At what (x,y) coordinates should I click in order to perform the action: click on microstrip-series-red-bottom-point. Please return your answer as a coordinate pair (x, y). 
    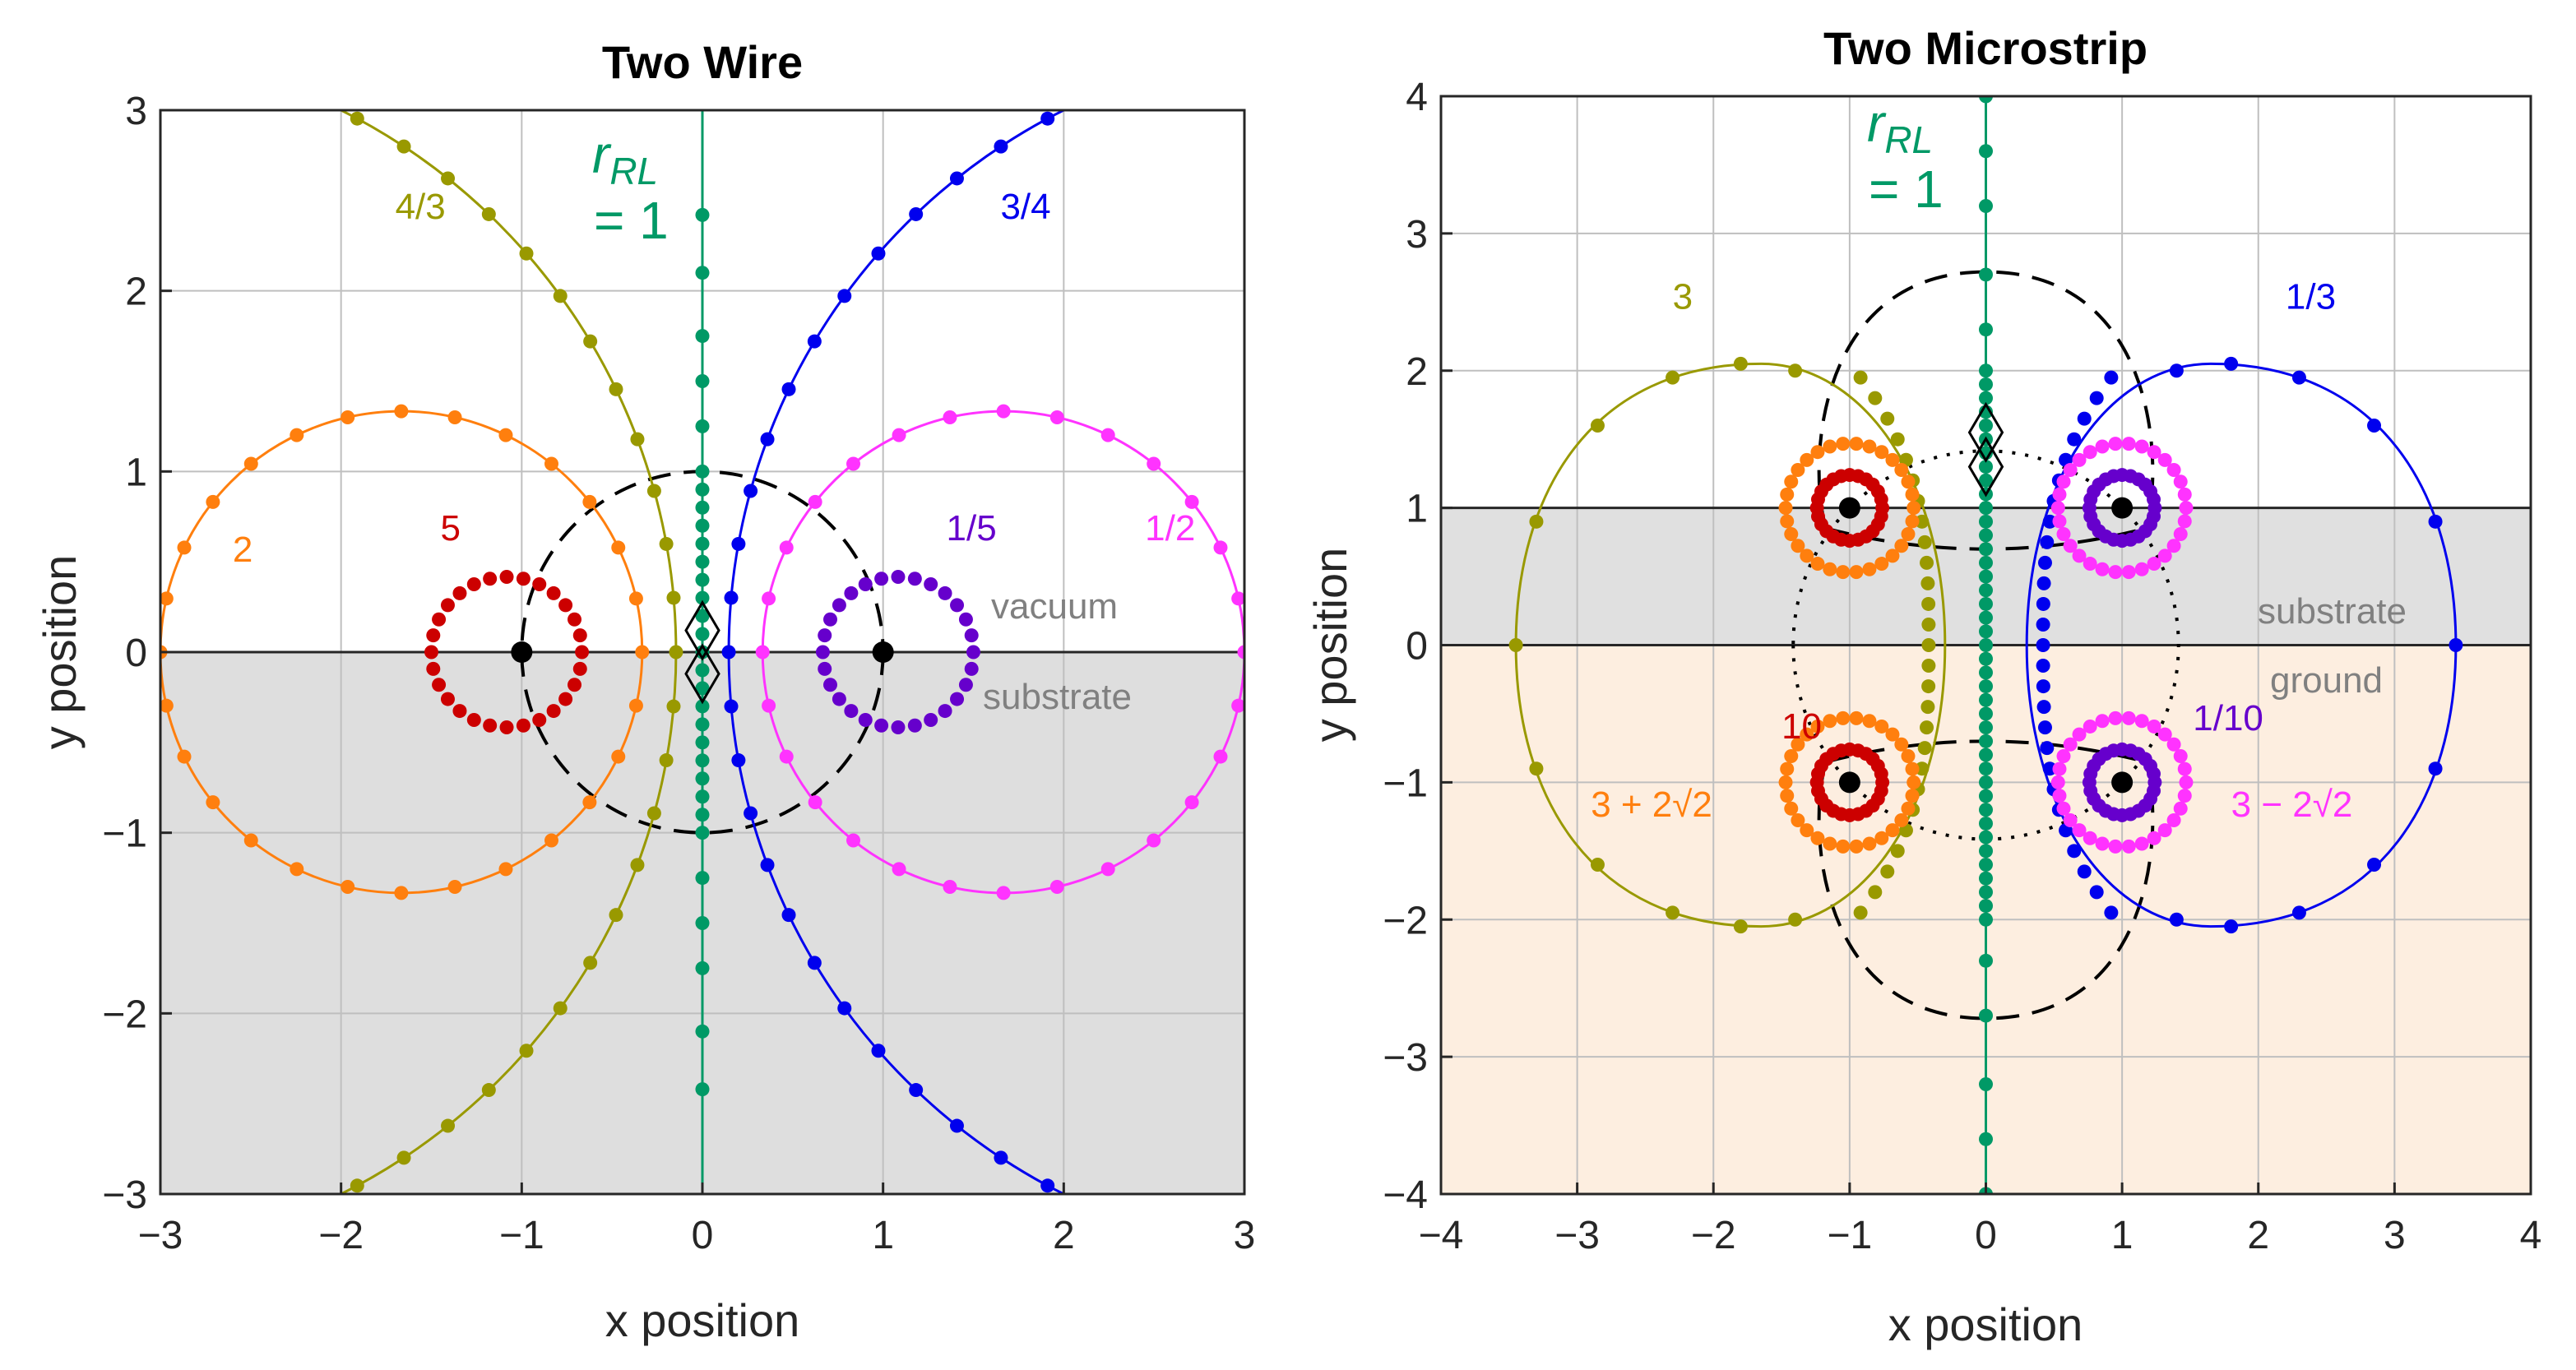
    Looking at the image, I should click on (1881, 791).